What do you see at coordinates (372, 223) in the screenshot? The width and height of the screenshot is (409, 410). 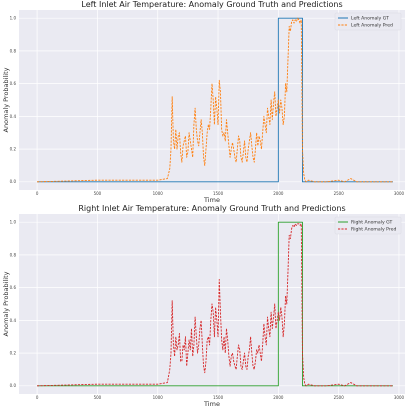 I see `legend-label-0: Right Anomaly GT` at bounding box center [372, 223].